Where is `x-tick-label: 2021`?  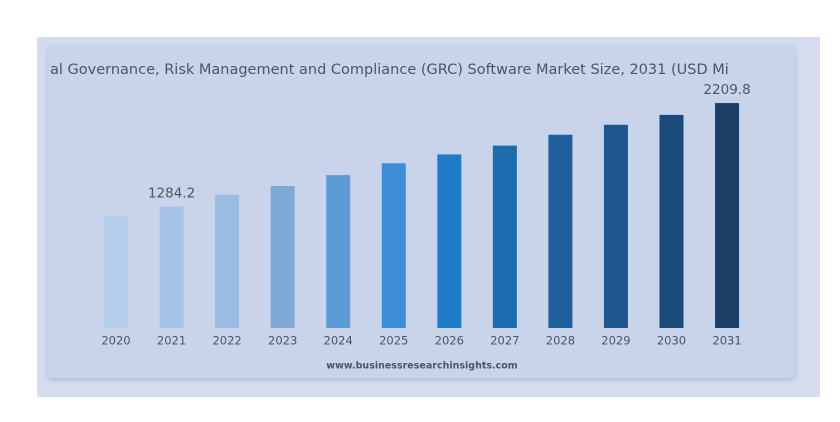
x-tick-label: 2021 is located at coordinates (171, 341).